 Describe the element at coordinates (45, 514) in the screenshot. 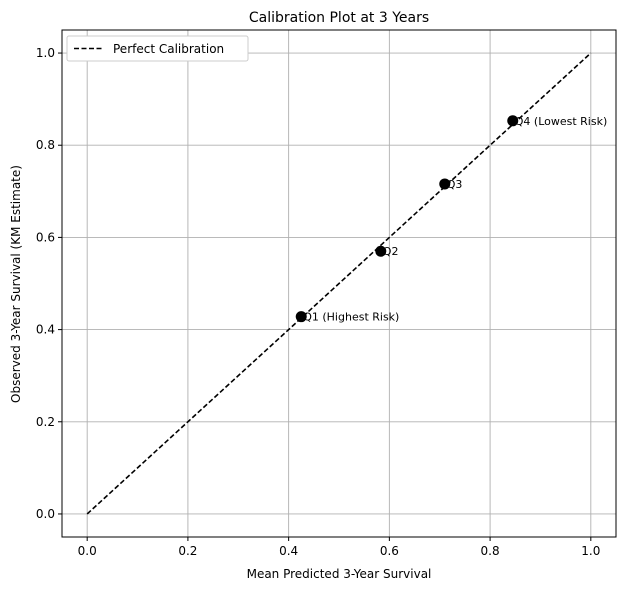

I see `y-tick-label: 0.0` at that location.